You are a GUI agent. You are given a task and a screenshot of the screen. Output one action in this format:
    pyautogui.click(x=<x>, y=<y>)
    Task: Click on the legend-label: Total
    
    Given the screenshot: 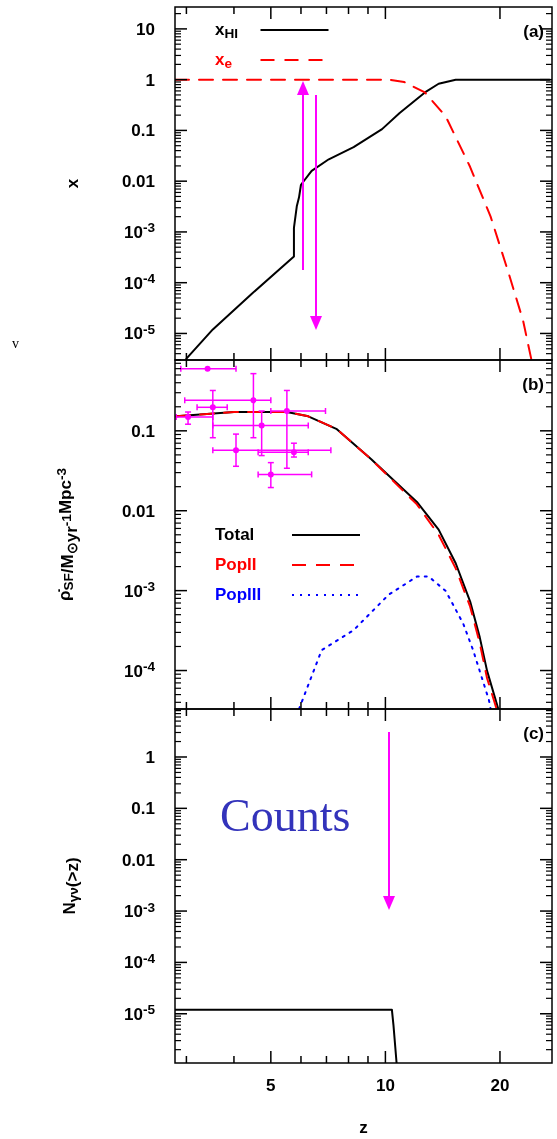 What is the action you would take?
    pyautogui.click(x=235, y=534)
    